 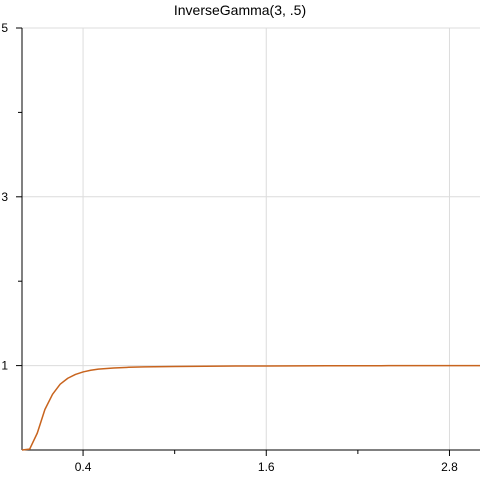 What do you see at coordinates (4, 28) in the screenshot?
I see `y-tick-label: 5` at bounding box center [4, 28].